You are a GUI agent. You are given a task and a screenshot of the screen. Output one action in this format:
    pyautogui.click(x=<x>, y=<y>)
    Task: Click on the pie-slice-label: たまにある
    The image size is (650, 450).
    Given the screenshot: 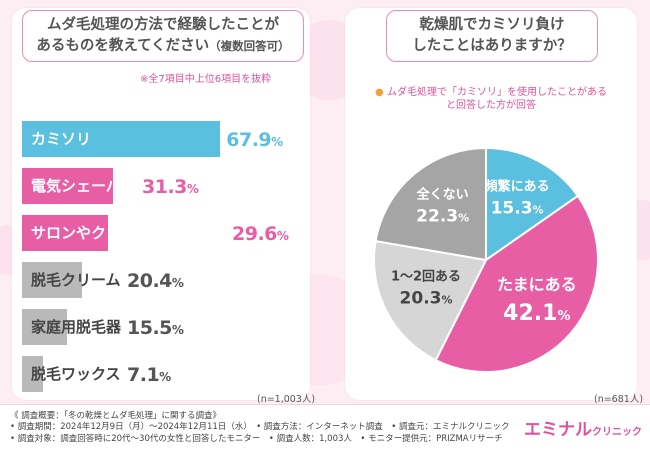 What is the action you would take?
    pyautogui.click(x=537, y=284)
    